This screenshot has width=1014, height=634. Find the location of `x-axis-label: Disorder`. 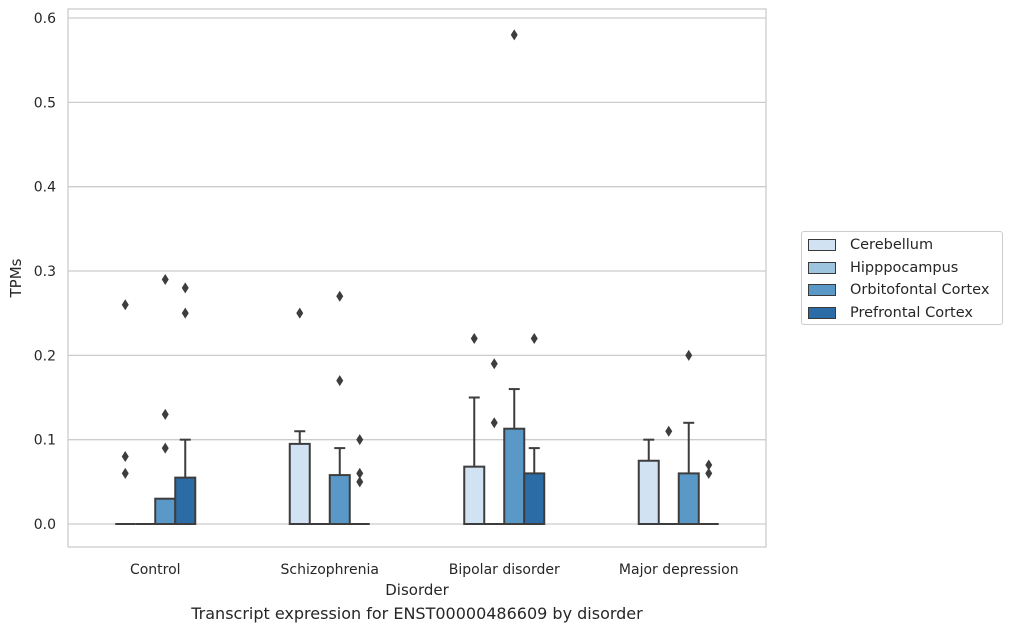

x-axis-label: Disorder is located at coordinates (417, 590).